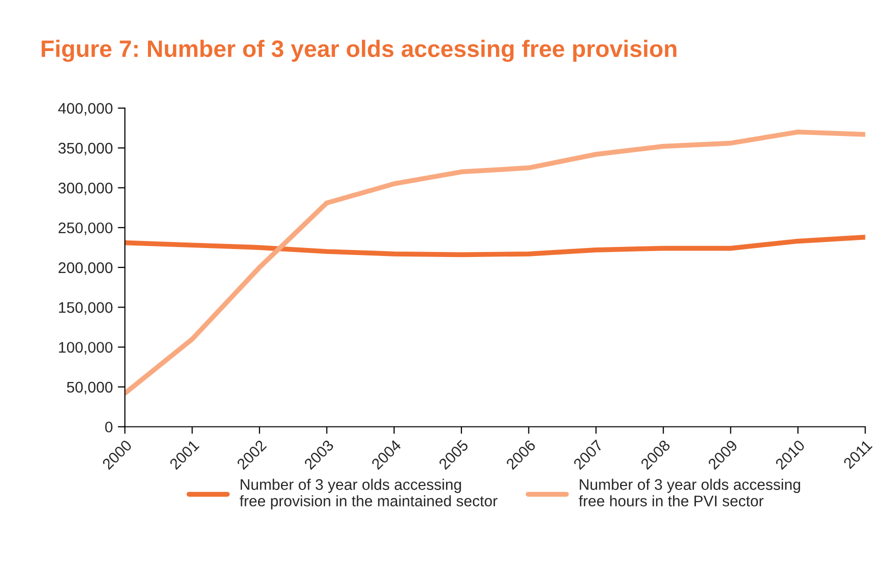  I want to click on legend-label: Number of 3 year olds accessing free provision in the maintained sector, so click(369, 494).